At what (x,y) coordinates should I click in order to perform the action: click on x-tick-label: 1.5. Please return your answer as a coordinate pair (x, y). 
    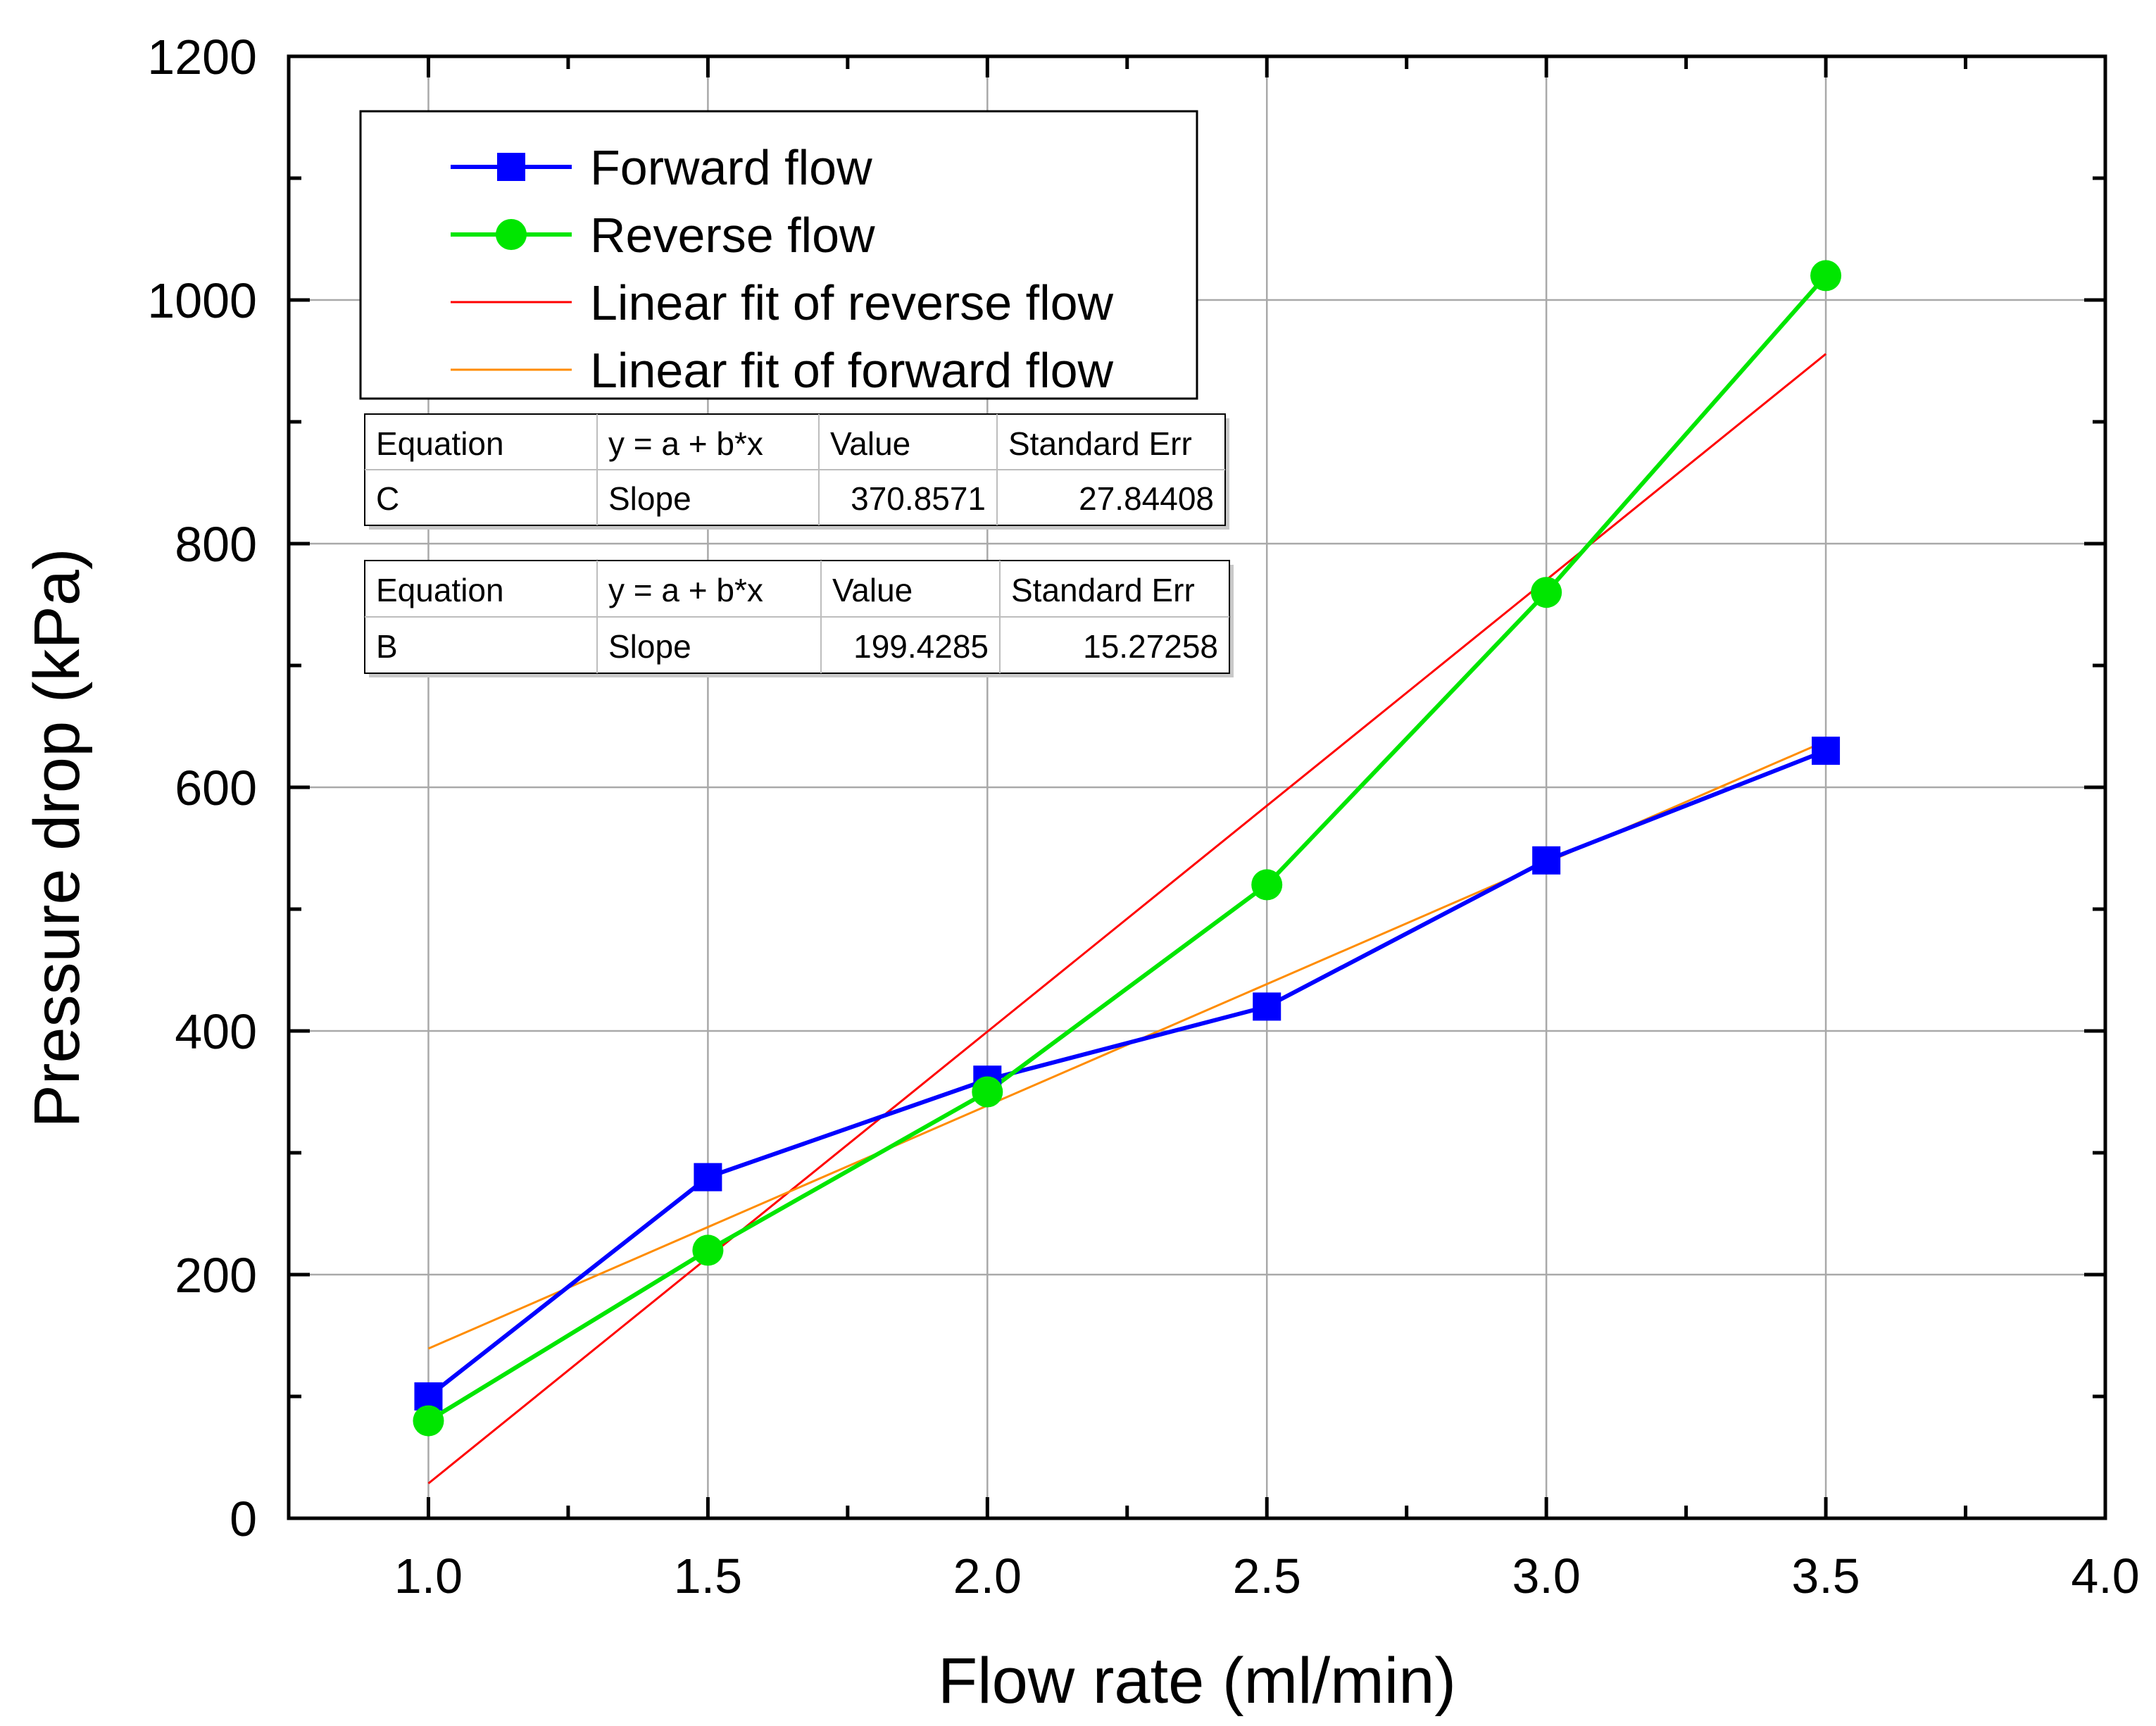
    Looking at the image, I should click on (708, 1576).